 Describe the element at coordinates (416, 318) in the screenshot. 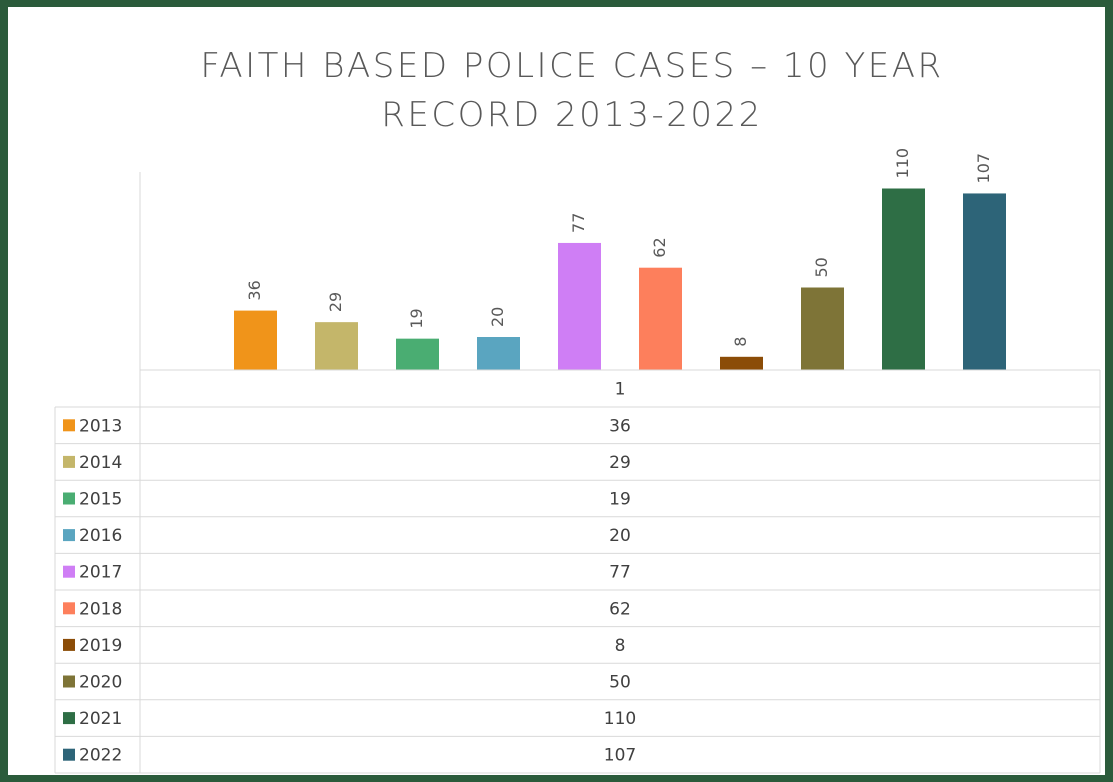

I see `data-label: 19` at that location.